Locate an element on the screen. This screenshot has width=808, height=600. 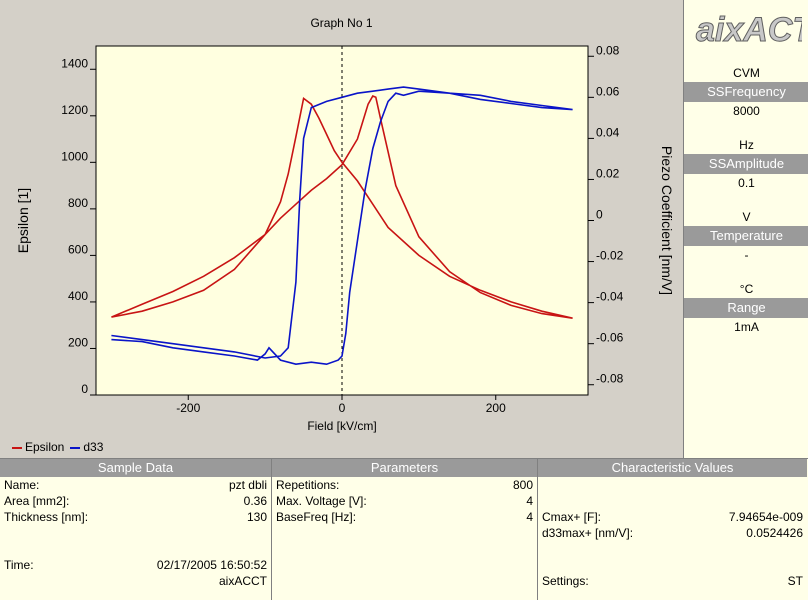
row-label: Max. Voltage [V]: is located at coordinates (321, 501).